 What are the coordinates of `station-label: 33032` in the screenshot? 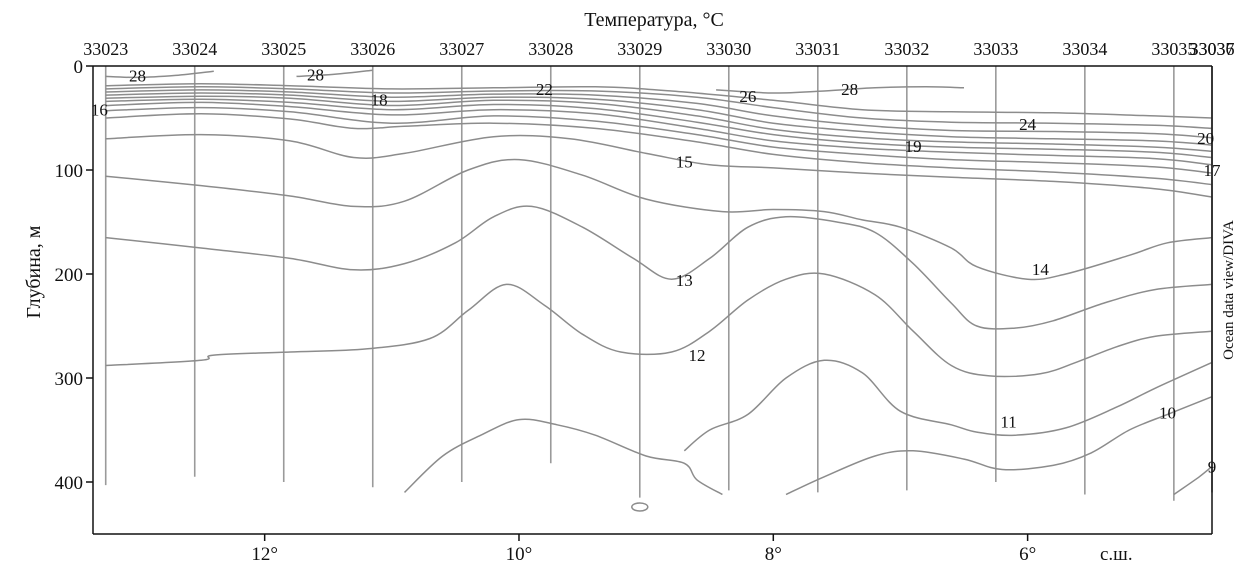 It's located at (906, 49).